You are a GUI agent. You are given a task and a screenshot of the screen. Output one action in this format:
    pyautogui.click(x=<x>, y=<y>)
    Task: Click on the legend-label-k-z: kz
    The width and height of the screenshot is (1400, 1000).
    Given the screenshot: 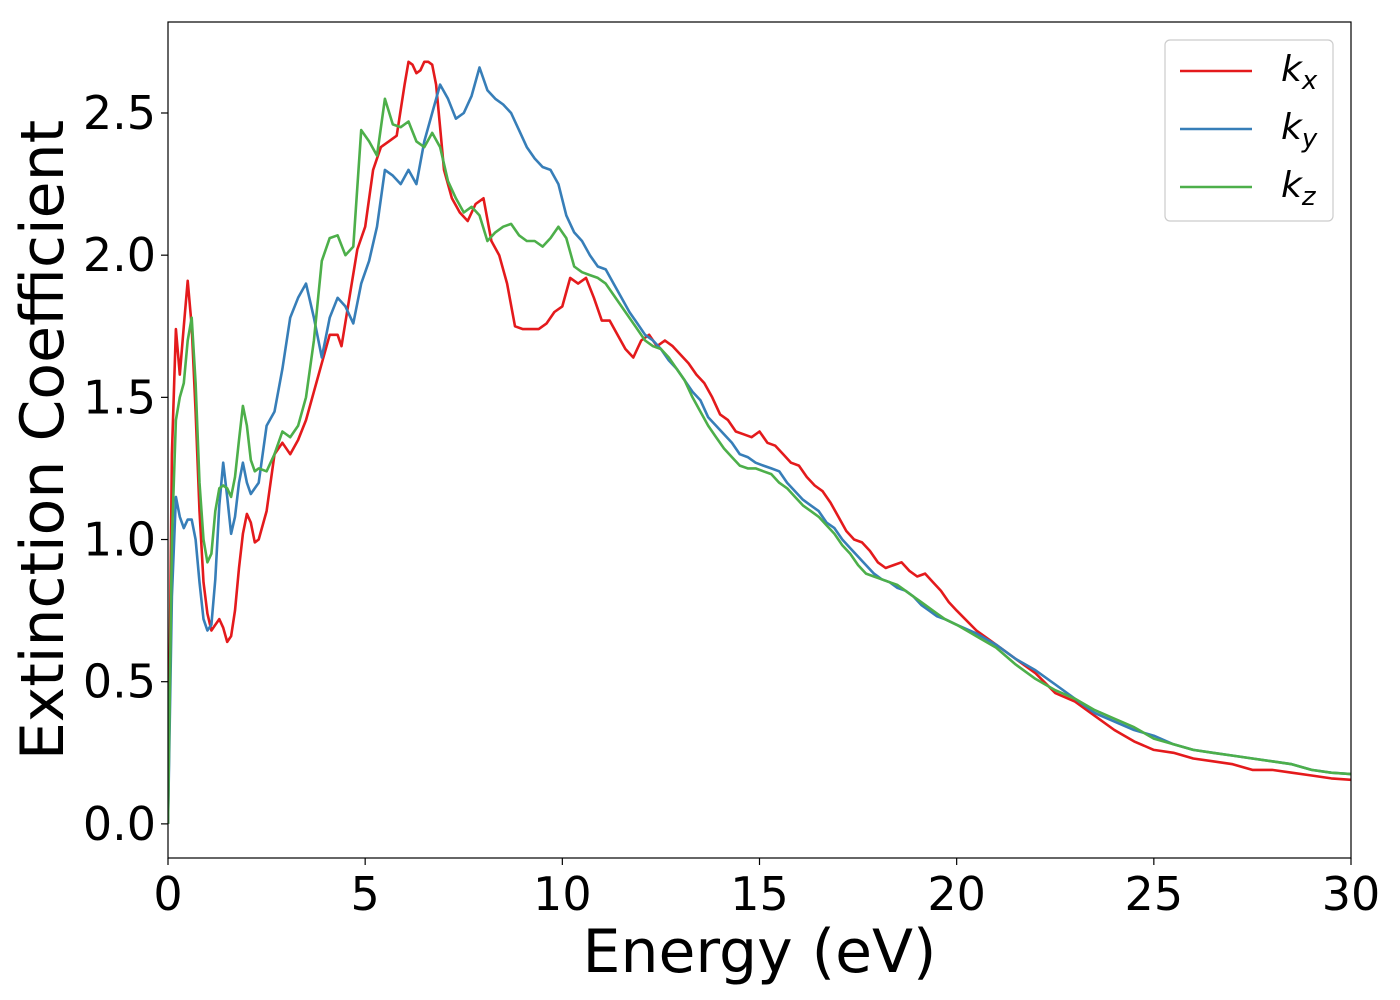 What is the action you would take?
    pyautogui.click(x=1299, y=188)
    